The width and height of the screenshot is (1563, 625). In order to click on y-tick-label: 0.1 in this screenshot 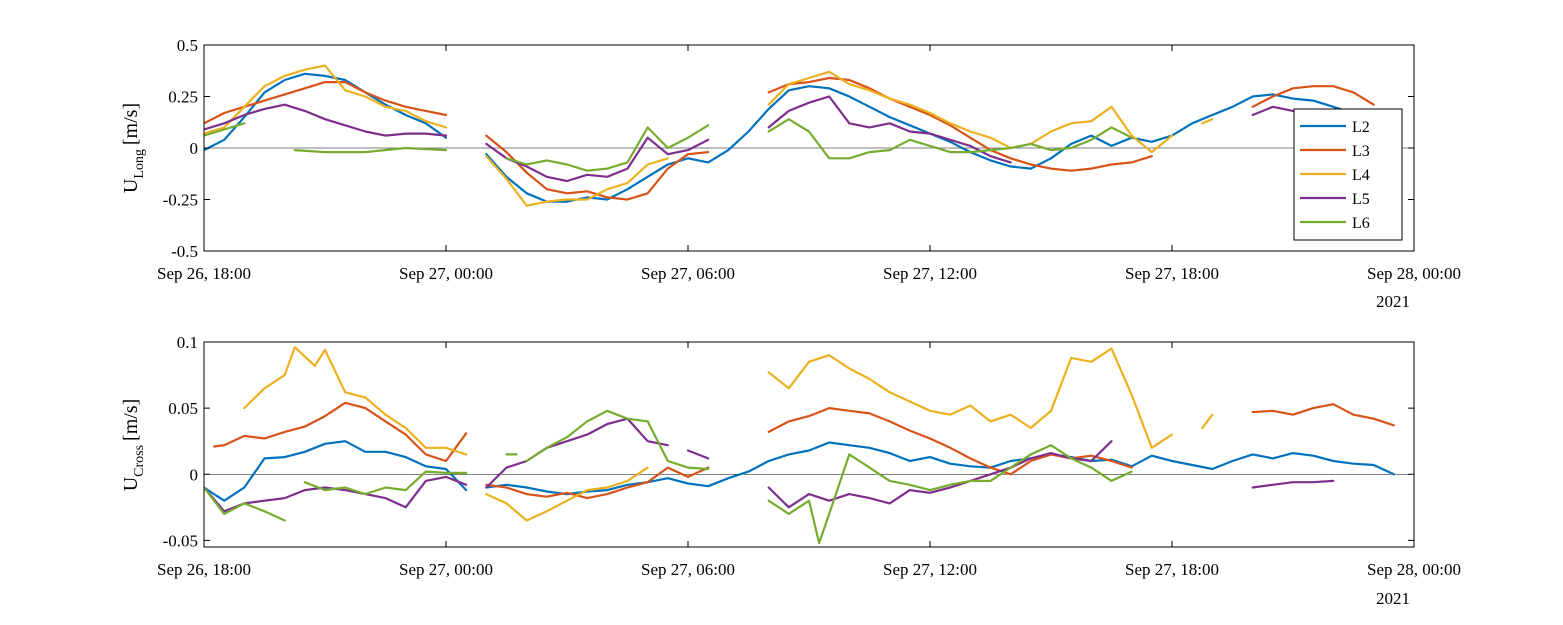, I will do `click(187, 342)`.